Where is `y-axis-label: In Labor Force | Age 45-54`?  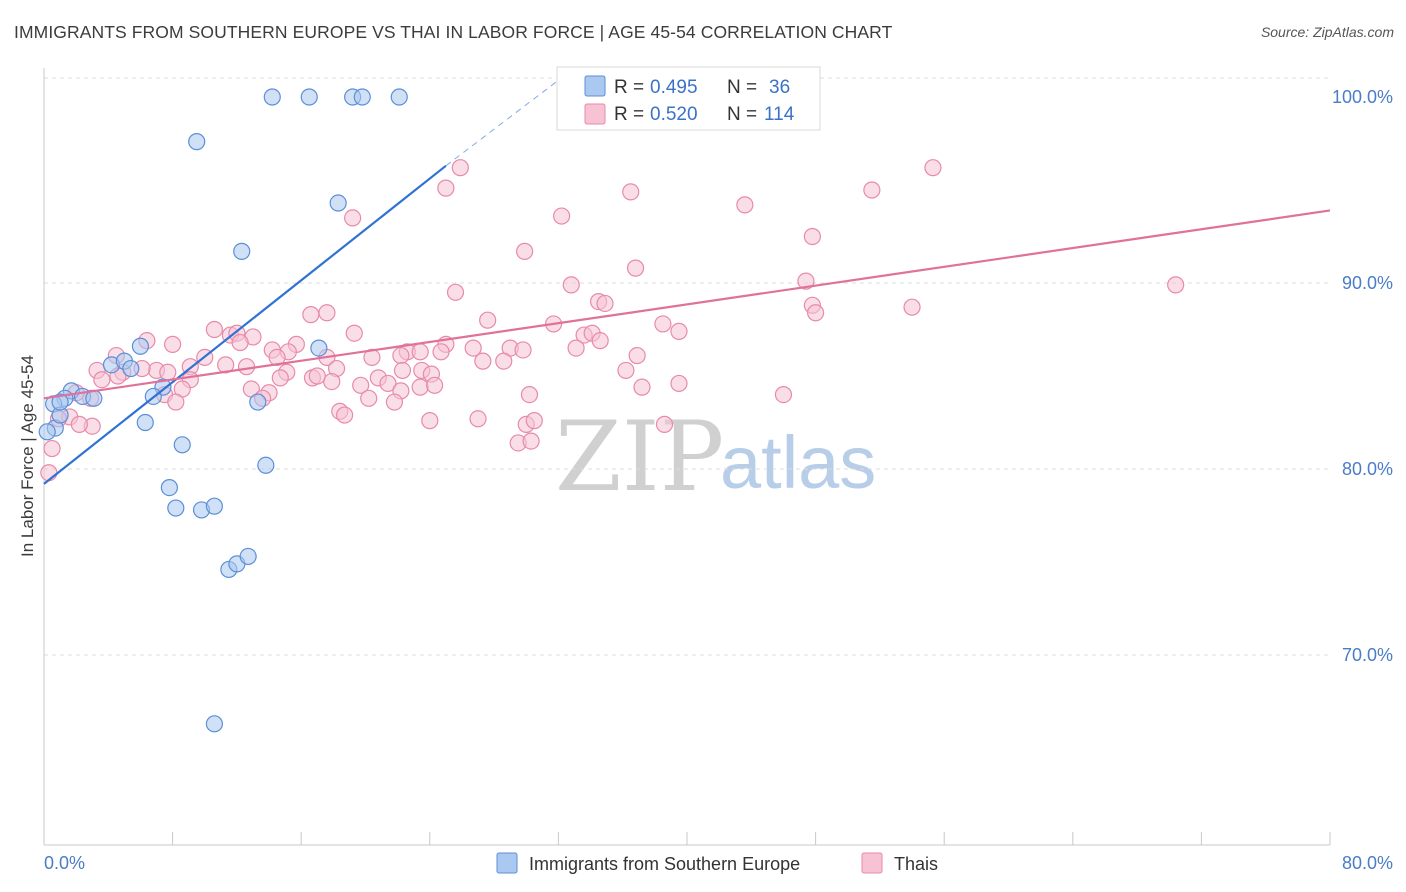 y-axis-label: In Labor Force | Age 45-54 is located at coordinates (27, 456).